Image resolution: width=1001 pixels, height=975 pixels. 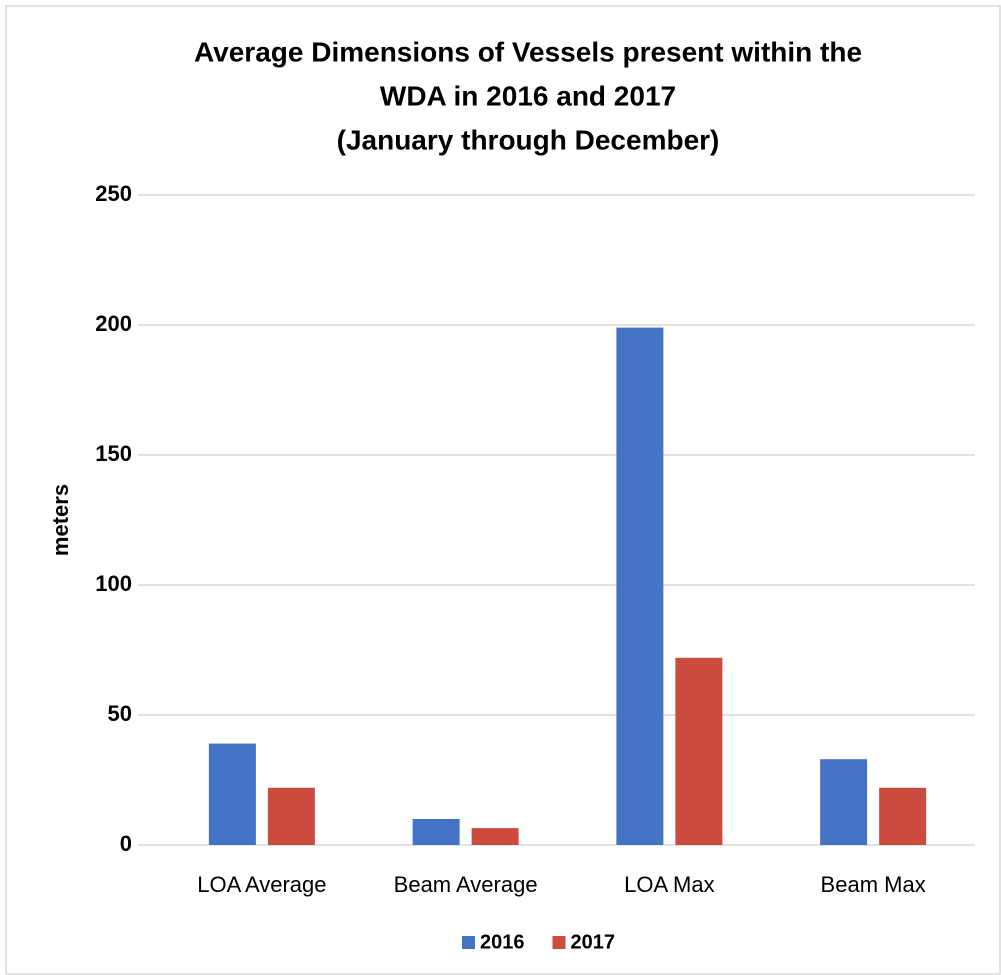 I want to click on chart-title: WDA in 2016 and 2017, so click(x=528, y=95).